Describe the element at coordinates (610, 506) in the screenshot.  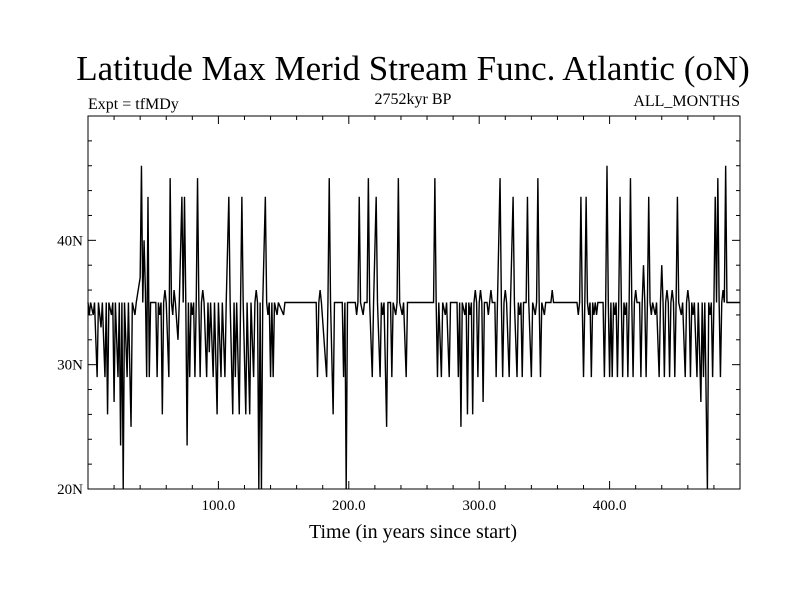
I see `x-tick-label: 400.0` at that location.